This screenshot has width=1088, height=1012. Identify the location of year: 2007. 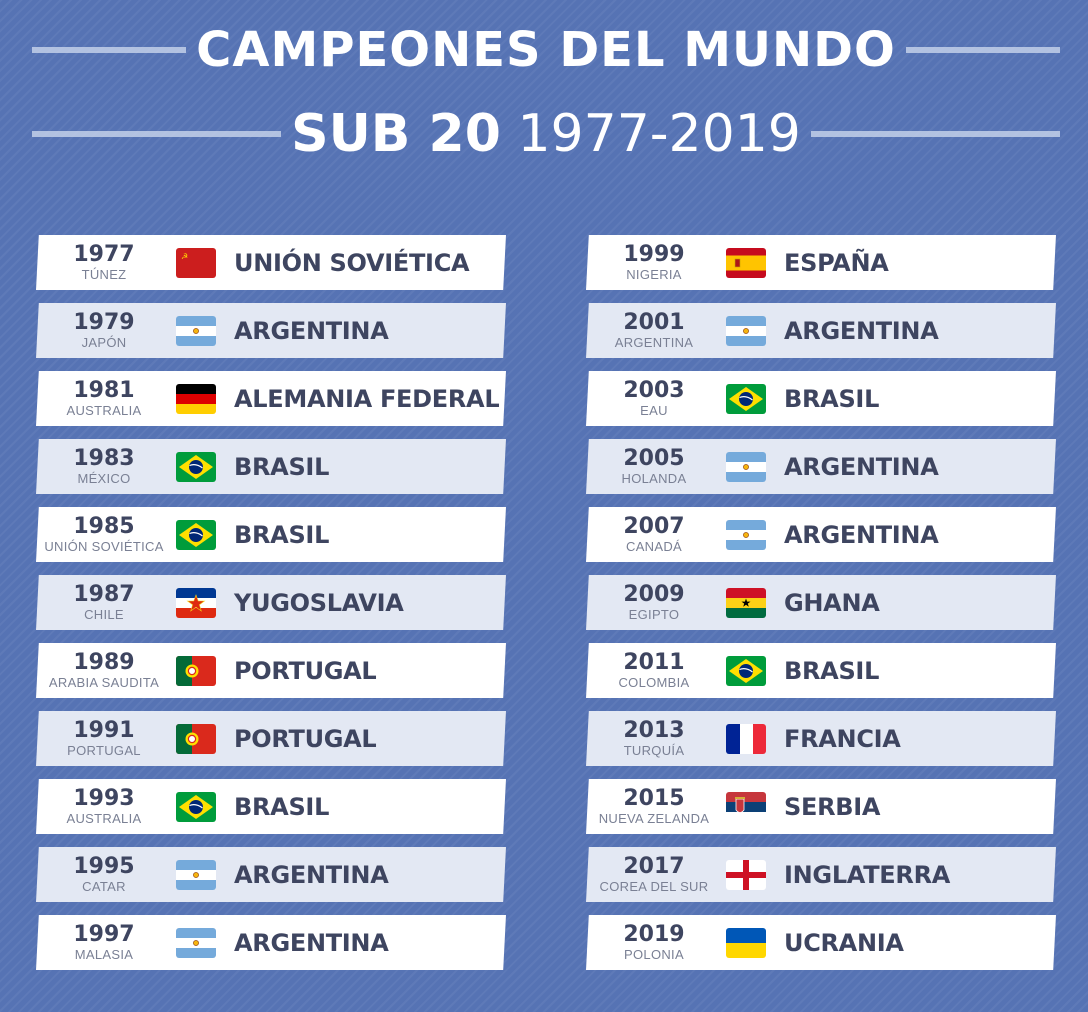
(654, 526).